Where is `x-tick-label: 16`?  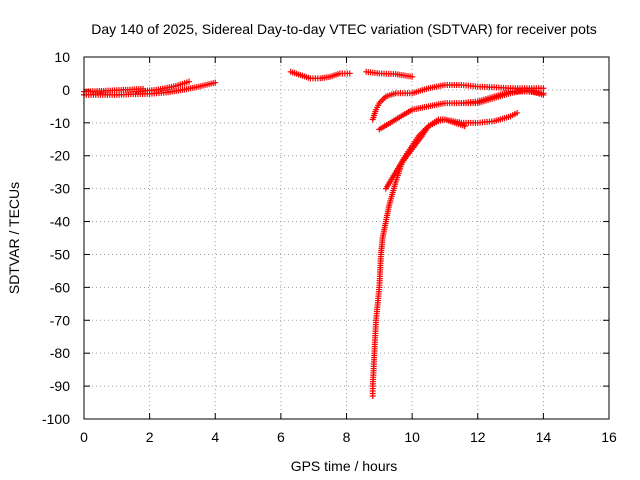 x-tick-label: 16 is located at coordinates (609, 437).